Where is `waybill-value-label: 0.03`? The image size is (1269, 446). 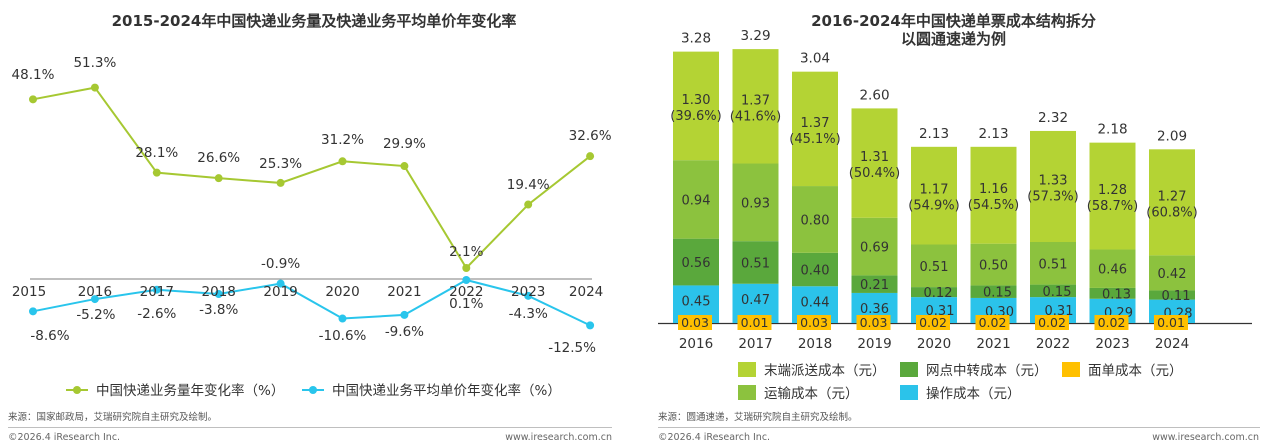 waybill-value-label: 0.03 is located at coordinates (695, 322).